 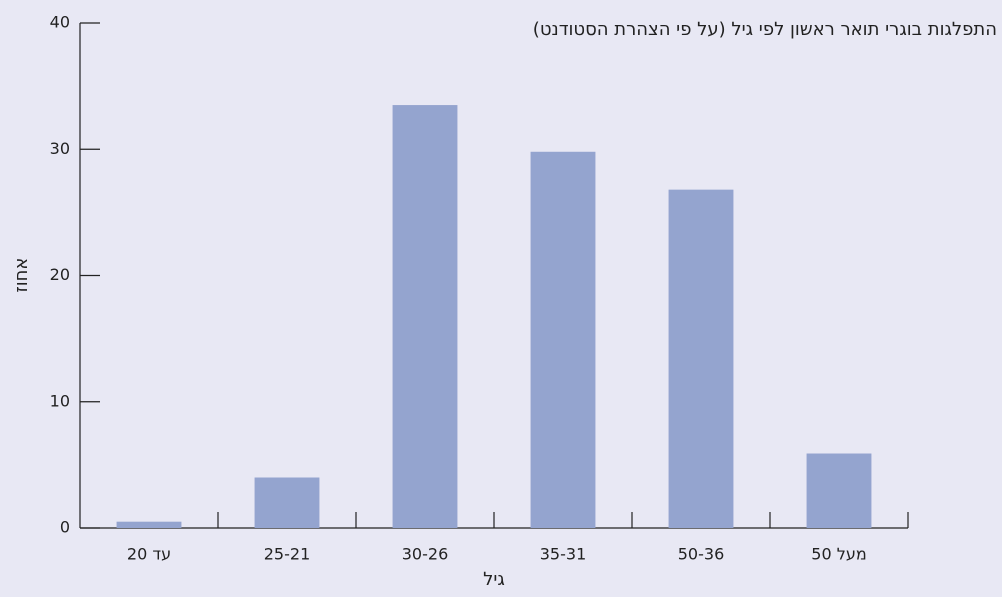 What do you see at coordinates (60, 400) in the screenshot?
I see `y-tick-label: 10` at bounding box center [60, 400].